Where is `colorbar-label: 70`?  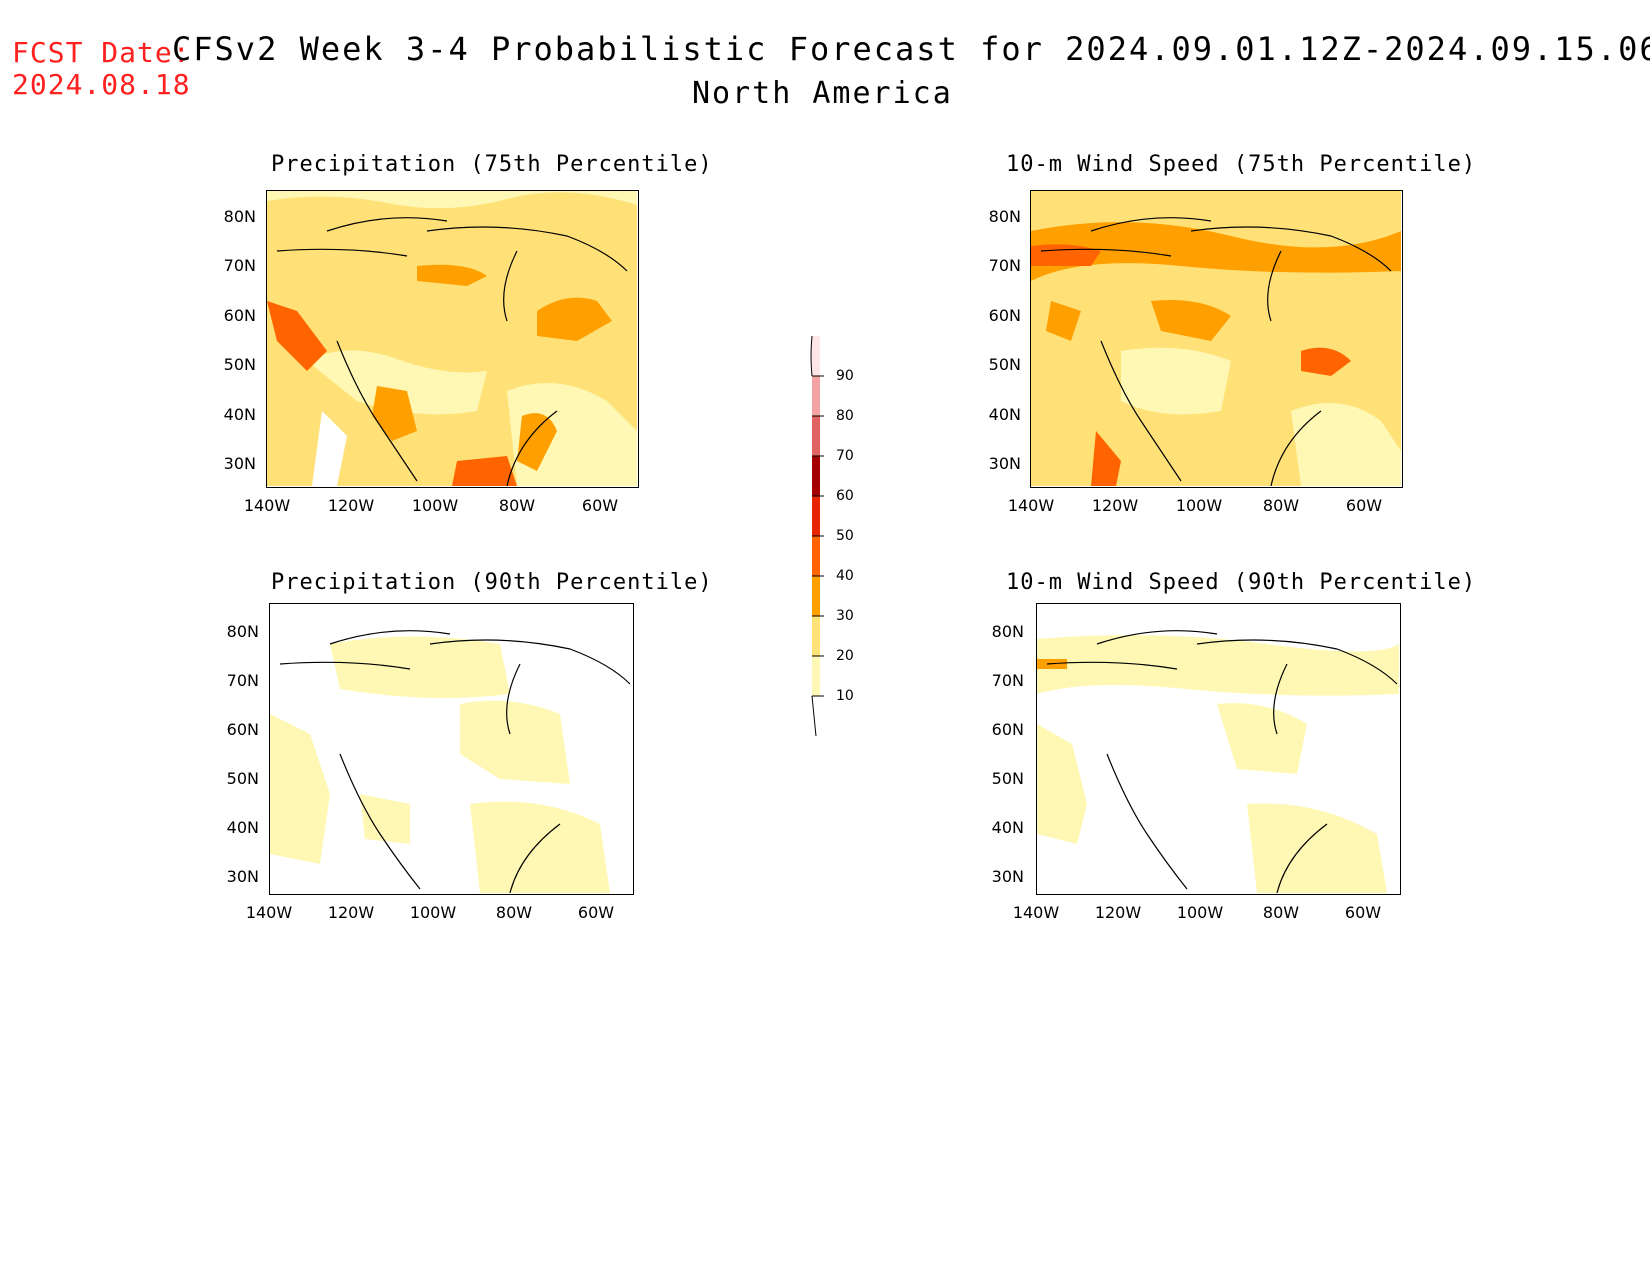 colorbar-label: 70 is located at coordinates (845, 456).